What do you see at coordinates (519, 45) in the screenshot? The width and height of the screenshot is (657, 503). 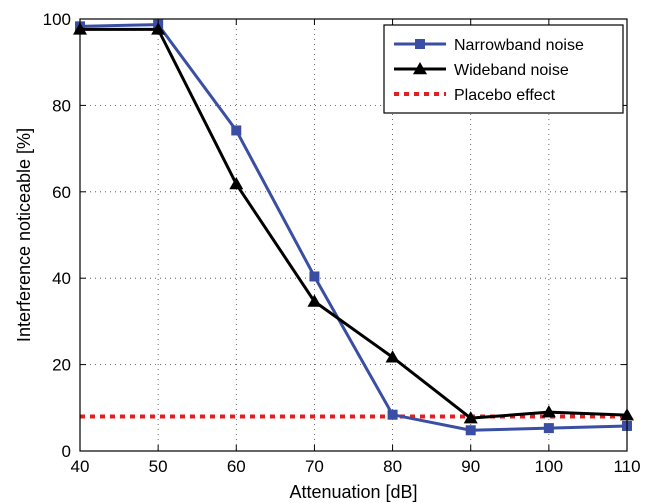 I see `legend-label: Narrowband noise` at bounding box center [519, 45].